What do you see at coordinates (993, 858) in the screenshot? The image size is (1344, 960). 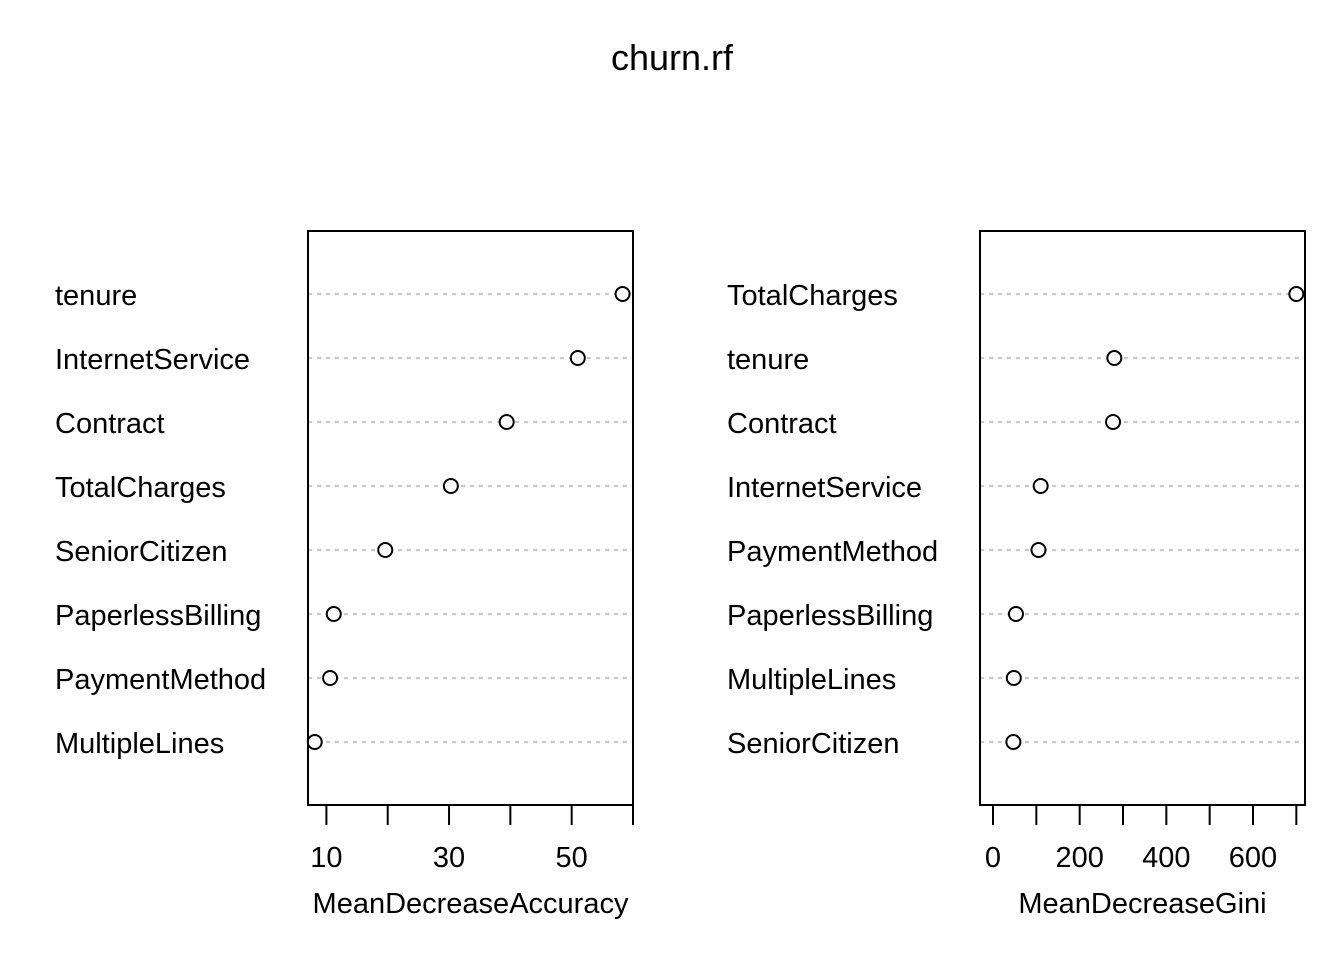 I see `x-tick-label: 0` at bounding box center [993, 858].